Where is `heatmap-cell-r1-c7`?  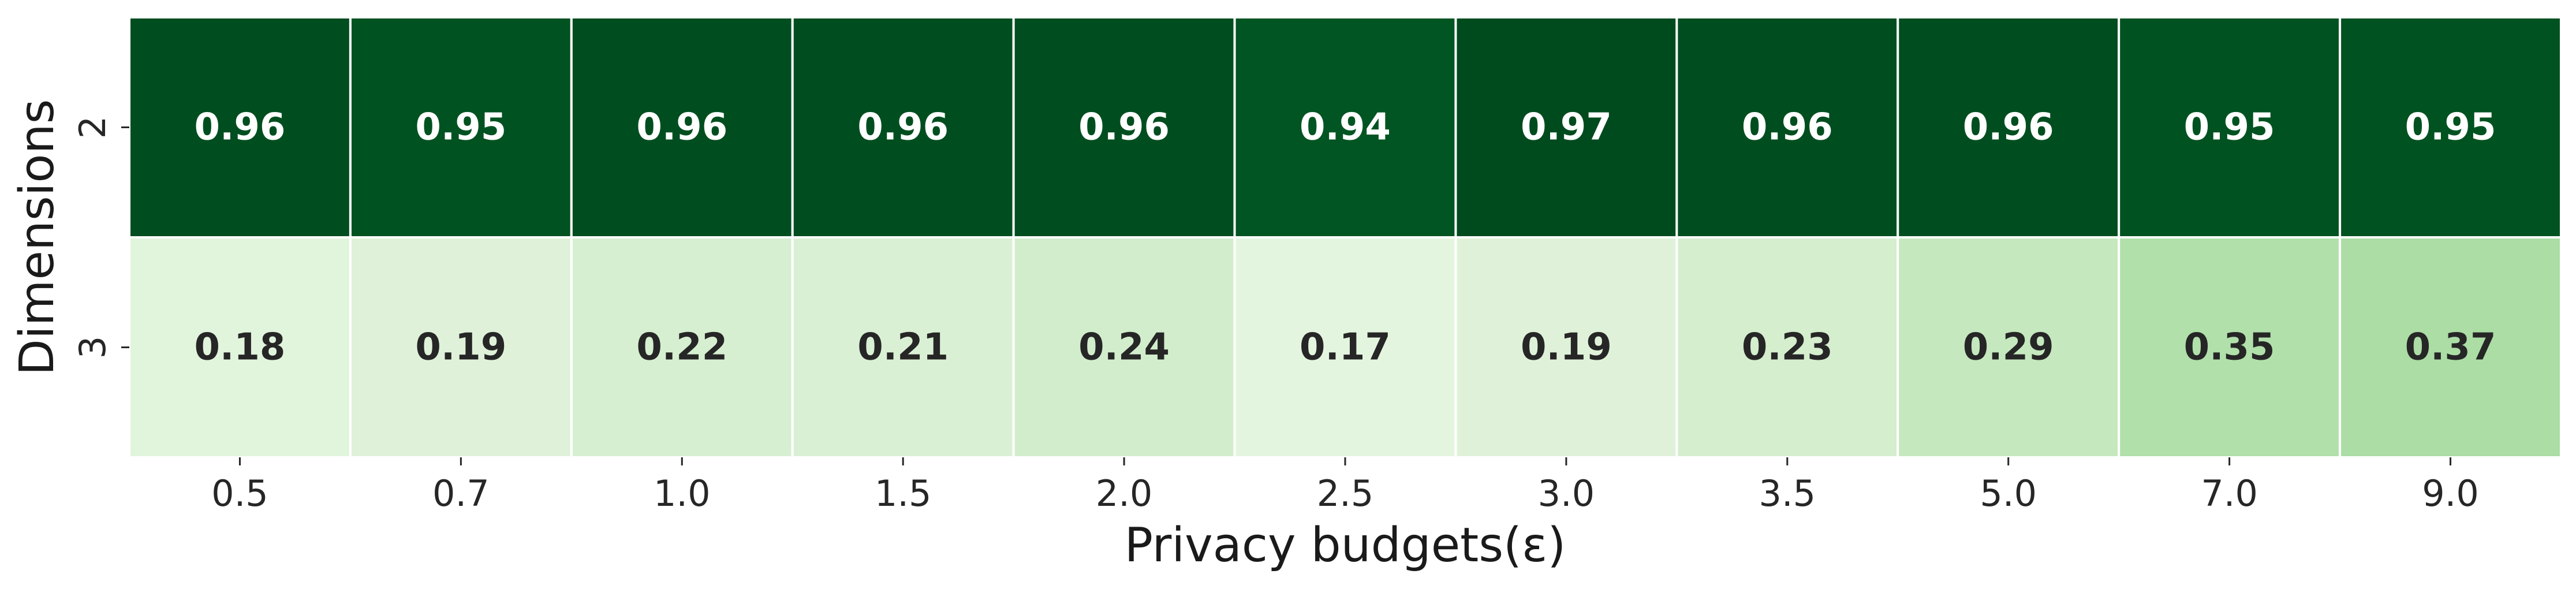
heatmap-cell-r1-c7 is located at coordinates (1787, 347).